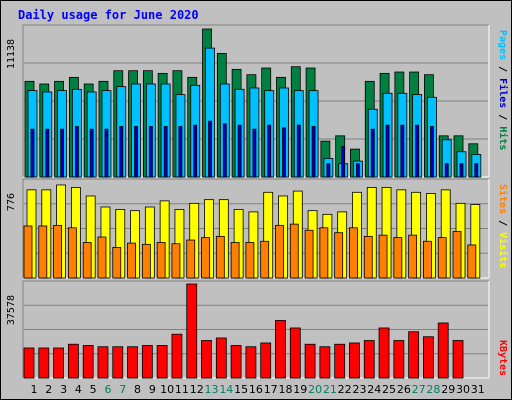  I want to click on x-axis-day-label: 4, so click(78, 389).